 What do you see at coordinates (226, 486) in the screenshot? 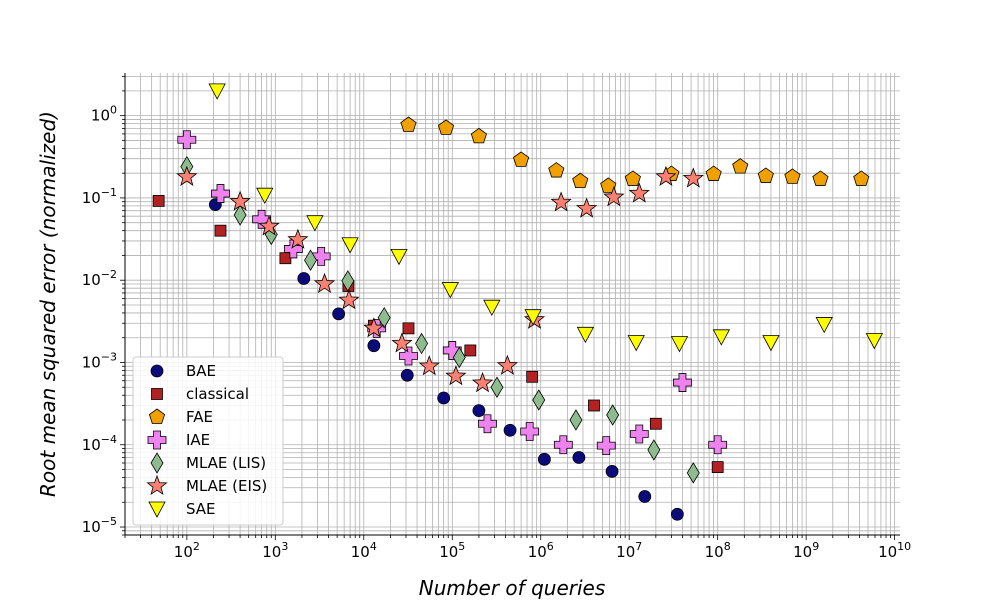
I see `legend-label: MLAE (EIS)` at bounding box center [226, 486].